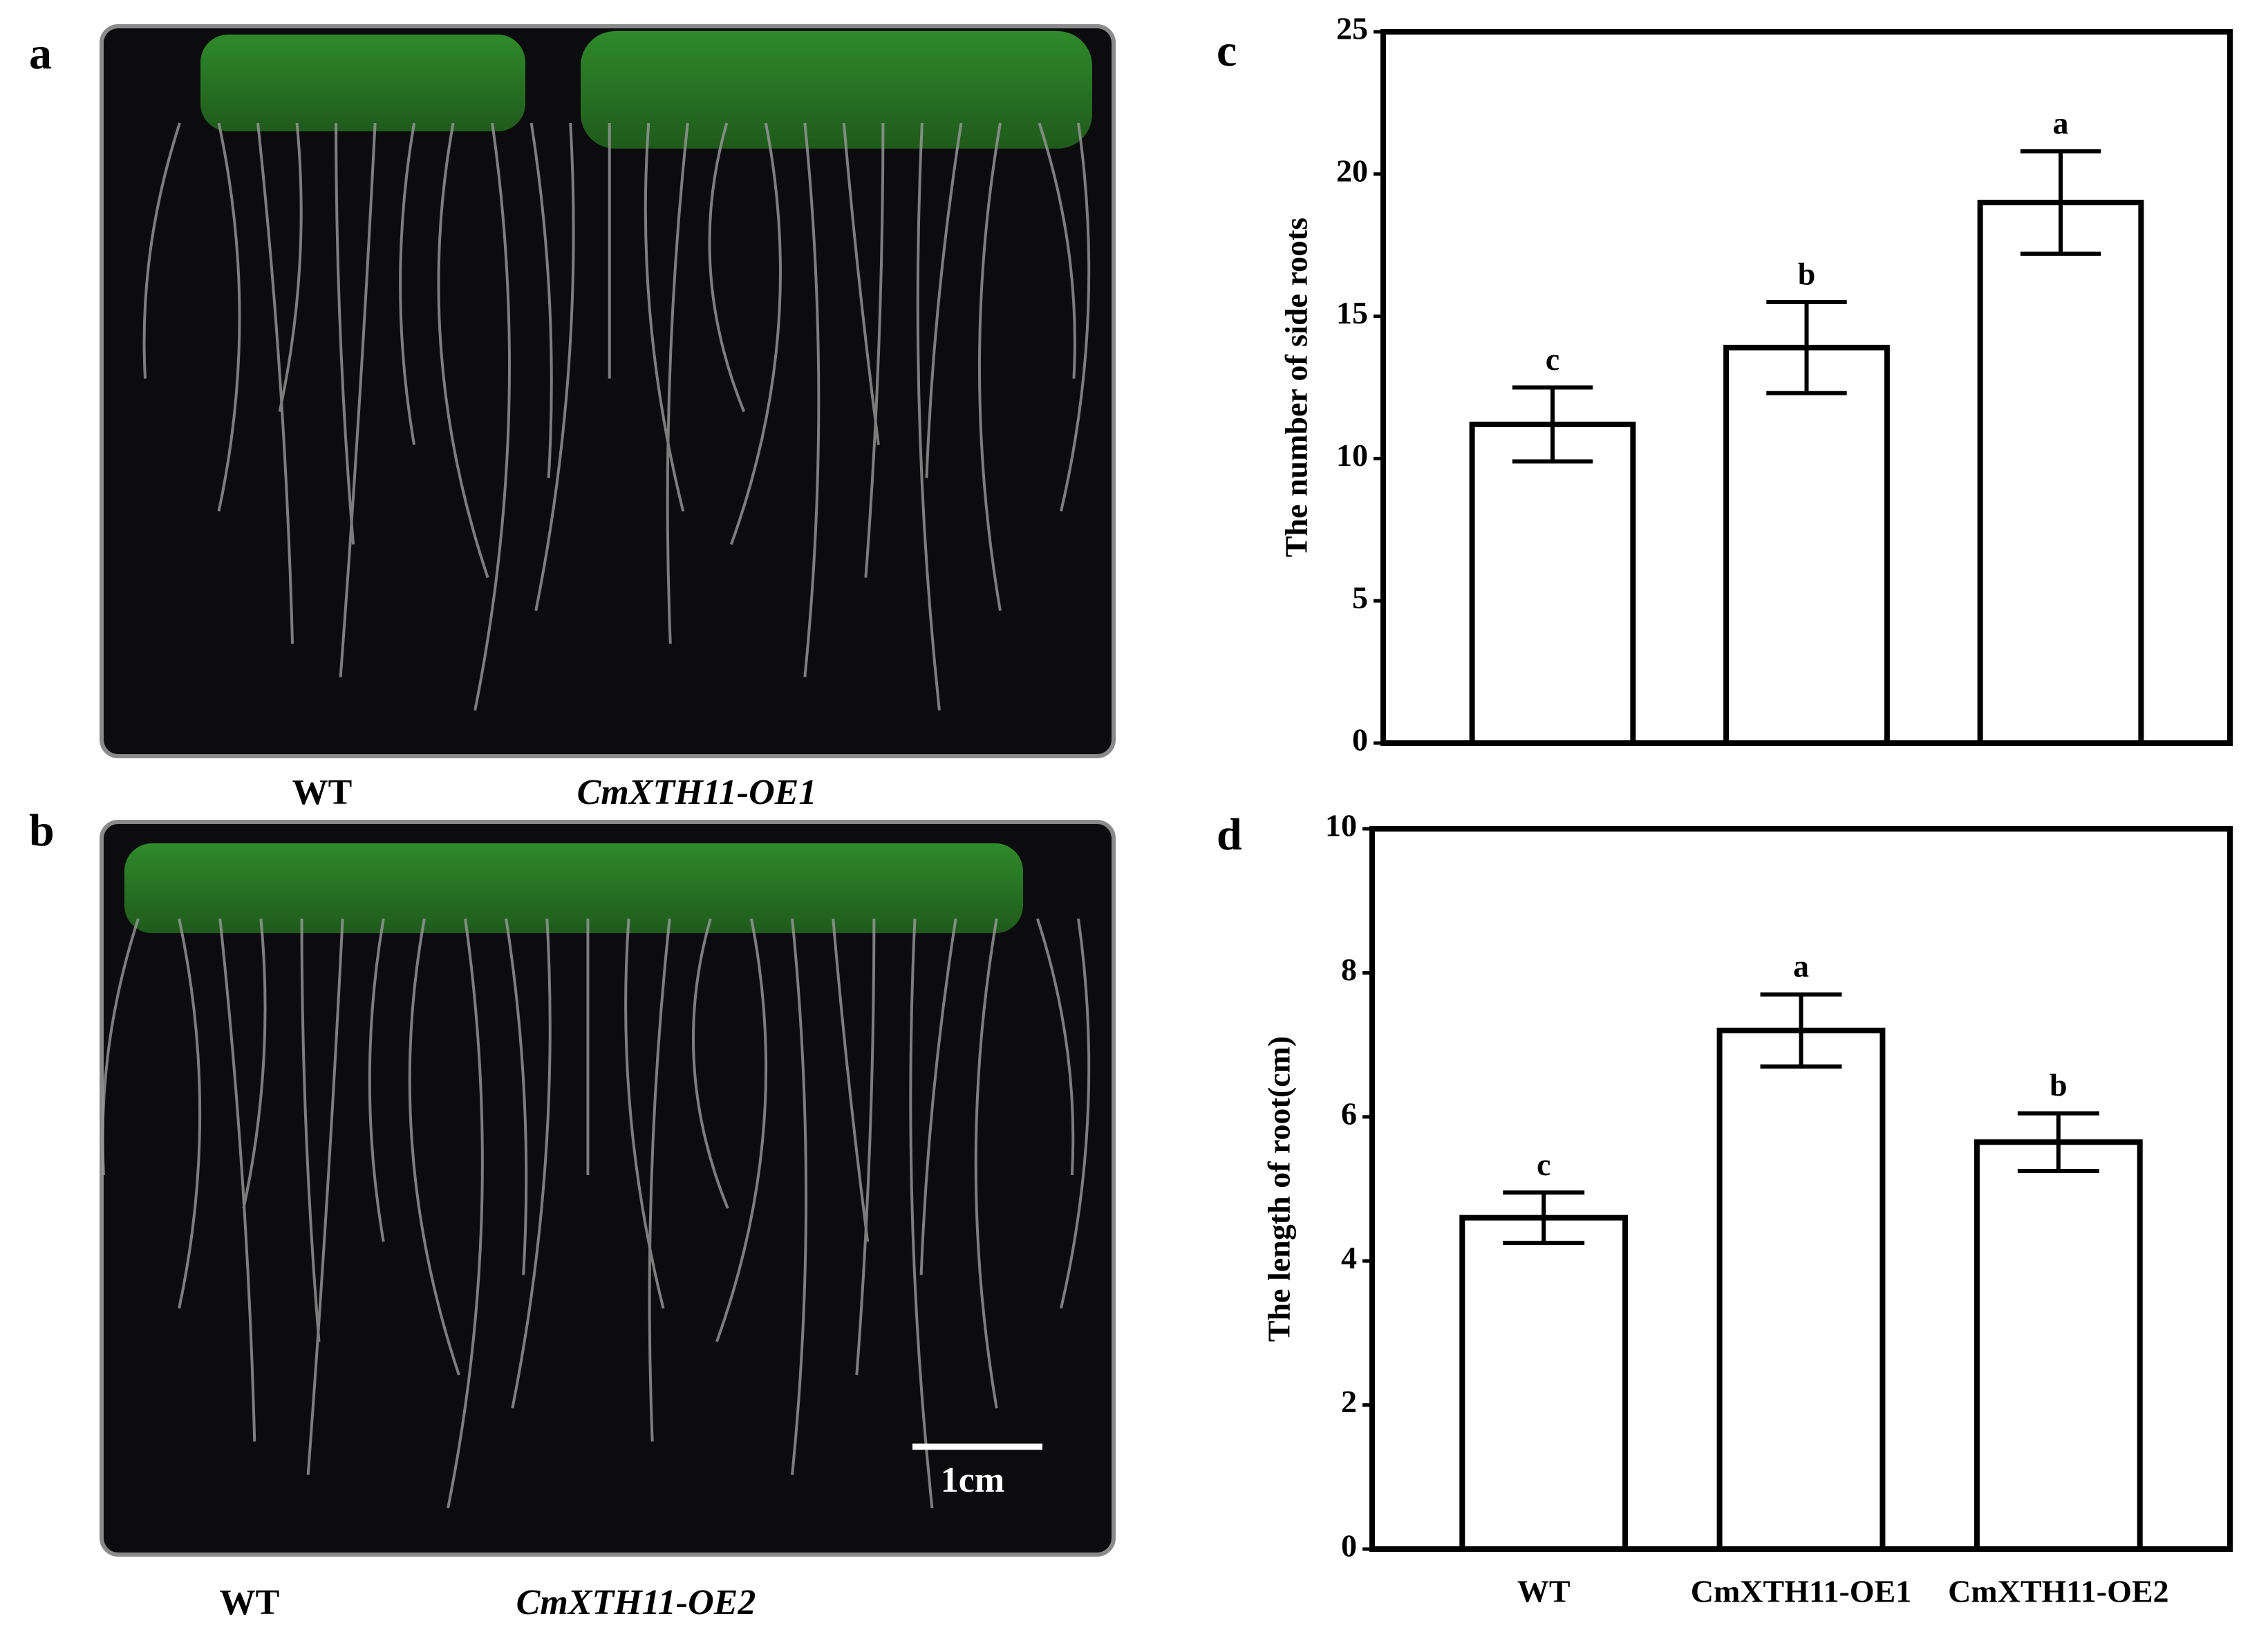 Image resolution: width=2268 pixels, height=1632 pixels. Describe the element at coordinates (1229, 834) in the screenshot. I see `panel-label: d` at that location.